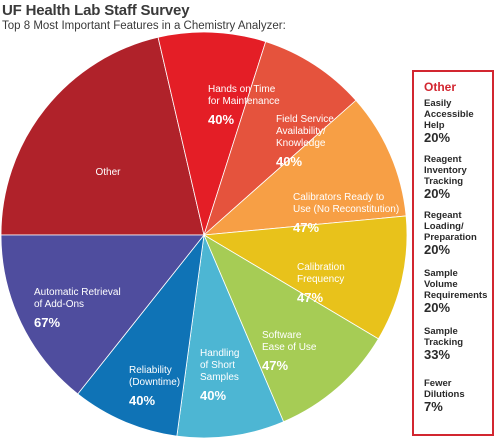 The width and height of the screenshot is (500, 445). What do you see at coordinates (444, 337) in the screenshot?
I see `other-item-label: Sample Tracking` at bounding box center [444, 337].